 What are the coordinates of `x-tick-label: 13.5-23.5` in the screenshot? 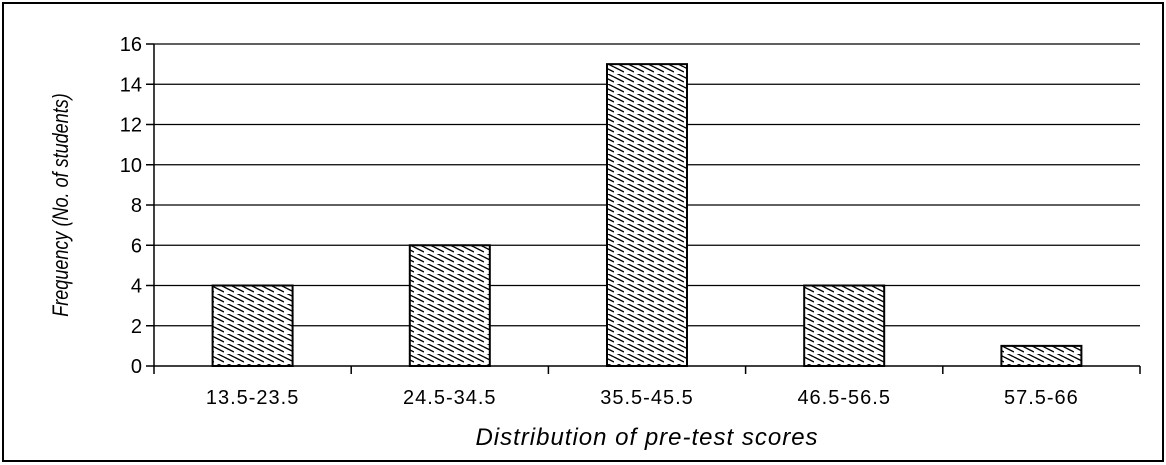 It's located at (253, 398).